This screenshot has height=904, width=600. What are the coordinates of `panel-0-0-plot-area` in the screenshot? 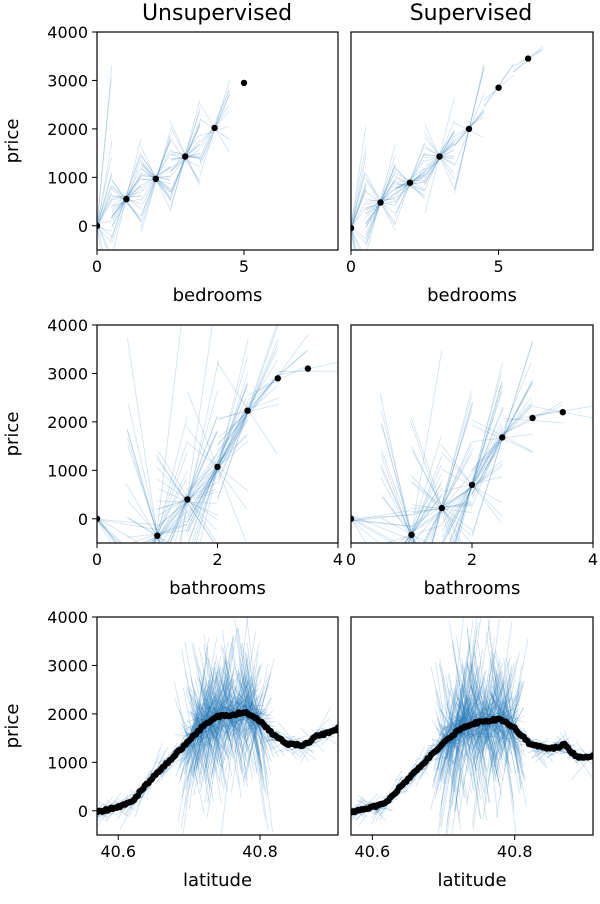 It's located at (164, 226).